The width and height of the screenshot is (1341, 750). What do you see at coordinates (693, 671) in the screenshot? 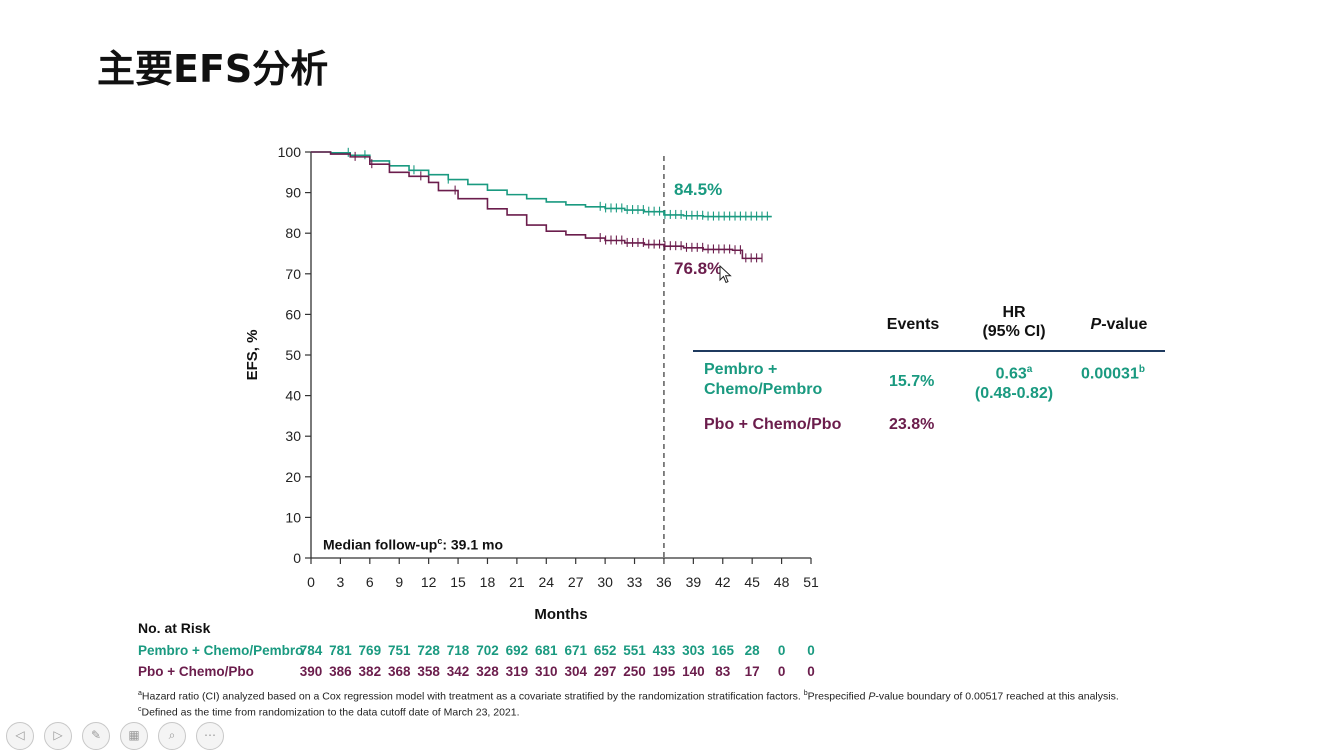
I see `risk-count: 140` at bounding box center [693, 671].